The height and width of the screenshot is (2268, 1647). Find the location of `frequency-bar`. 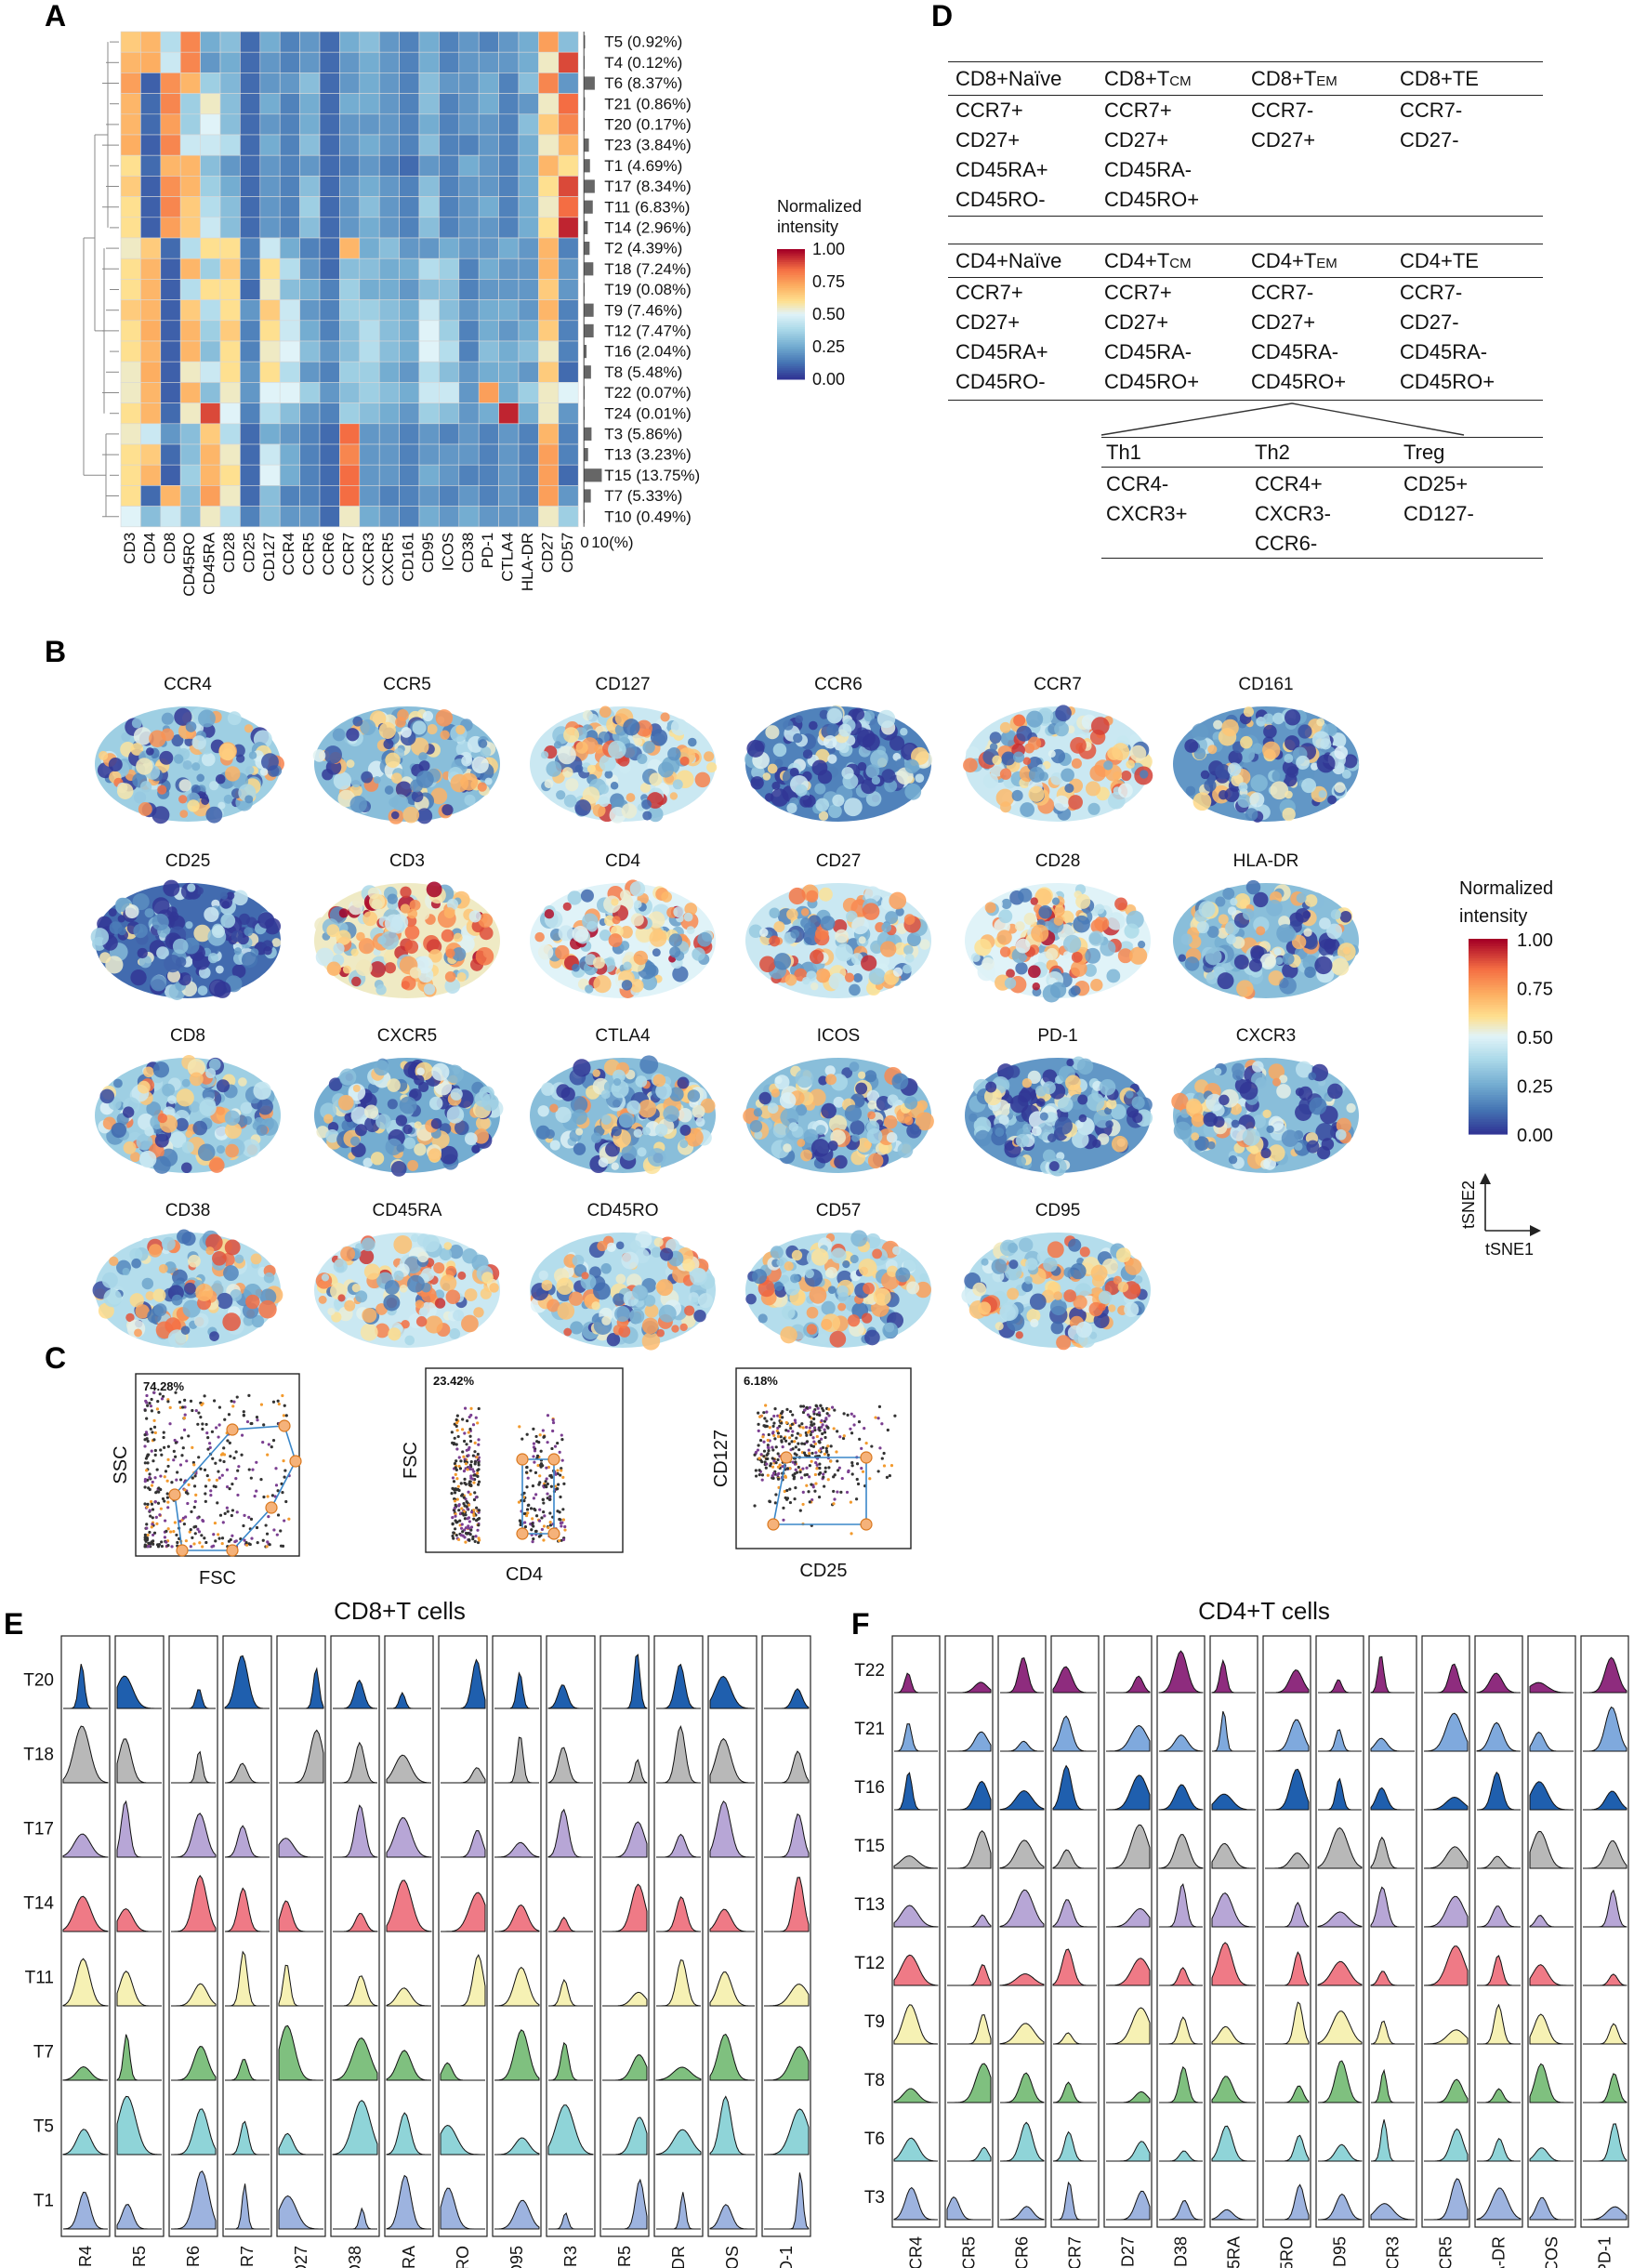

frequency-bar is located at coordinates (587, 166).